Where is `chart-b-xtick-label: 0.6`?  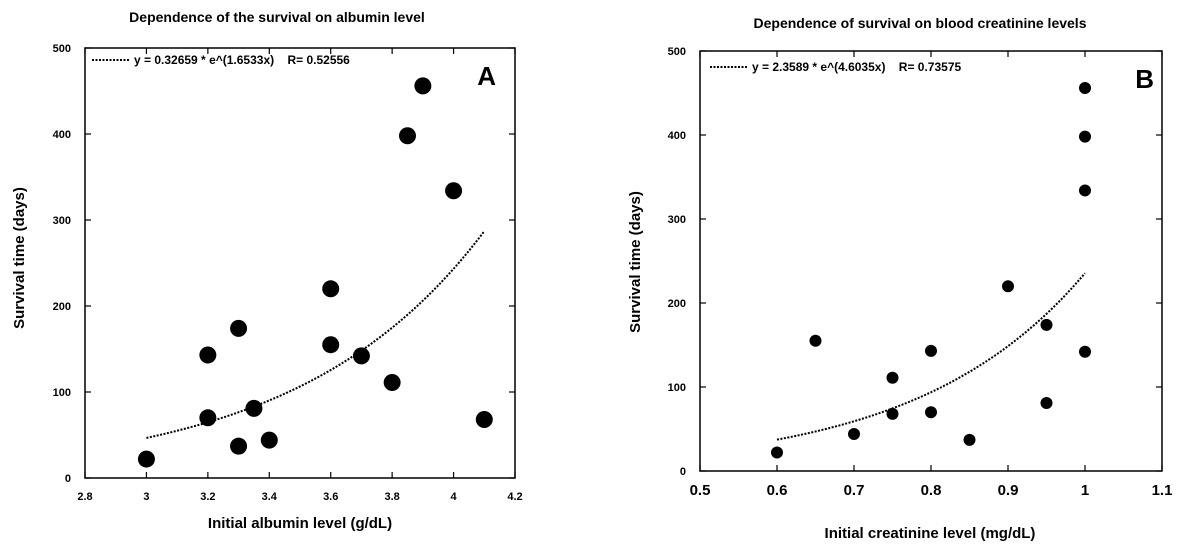 chart-b-xtick-label: 0.6 is located at coordinates (777, 490).